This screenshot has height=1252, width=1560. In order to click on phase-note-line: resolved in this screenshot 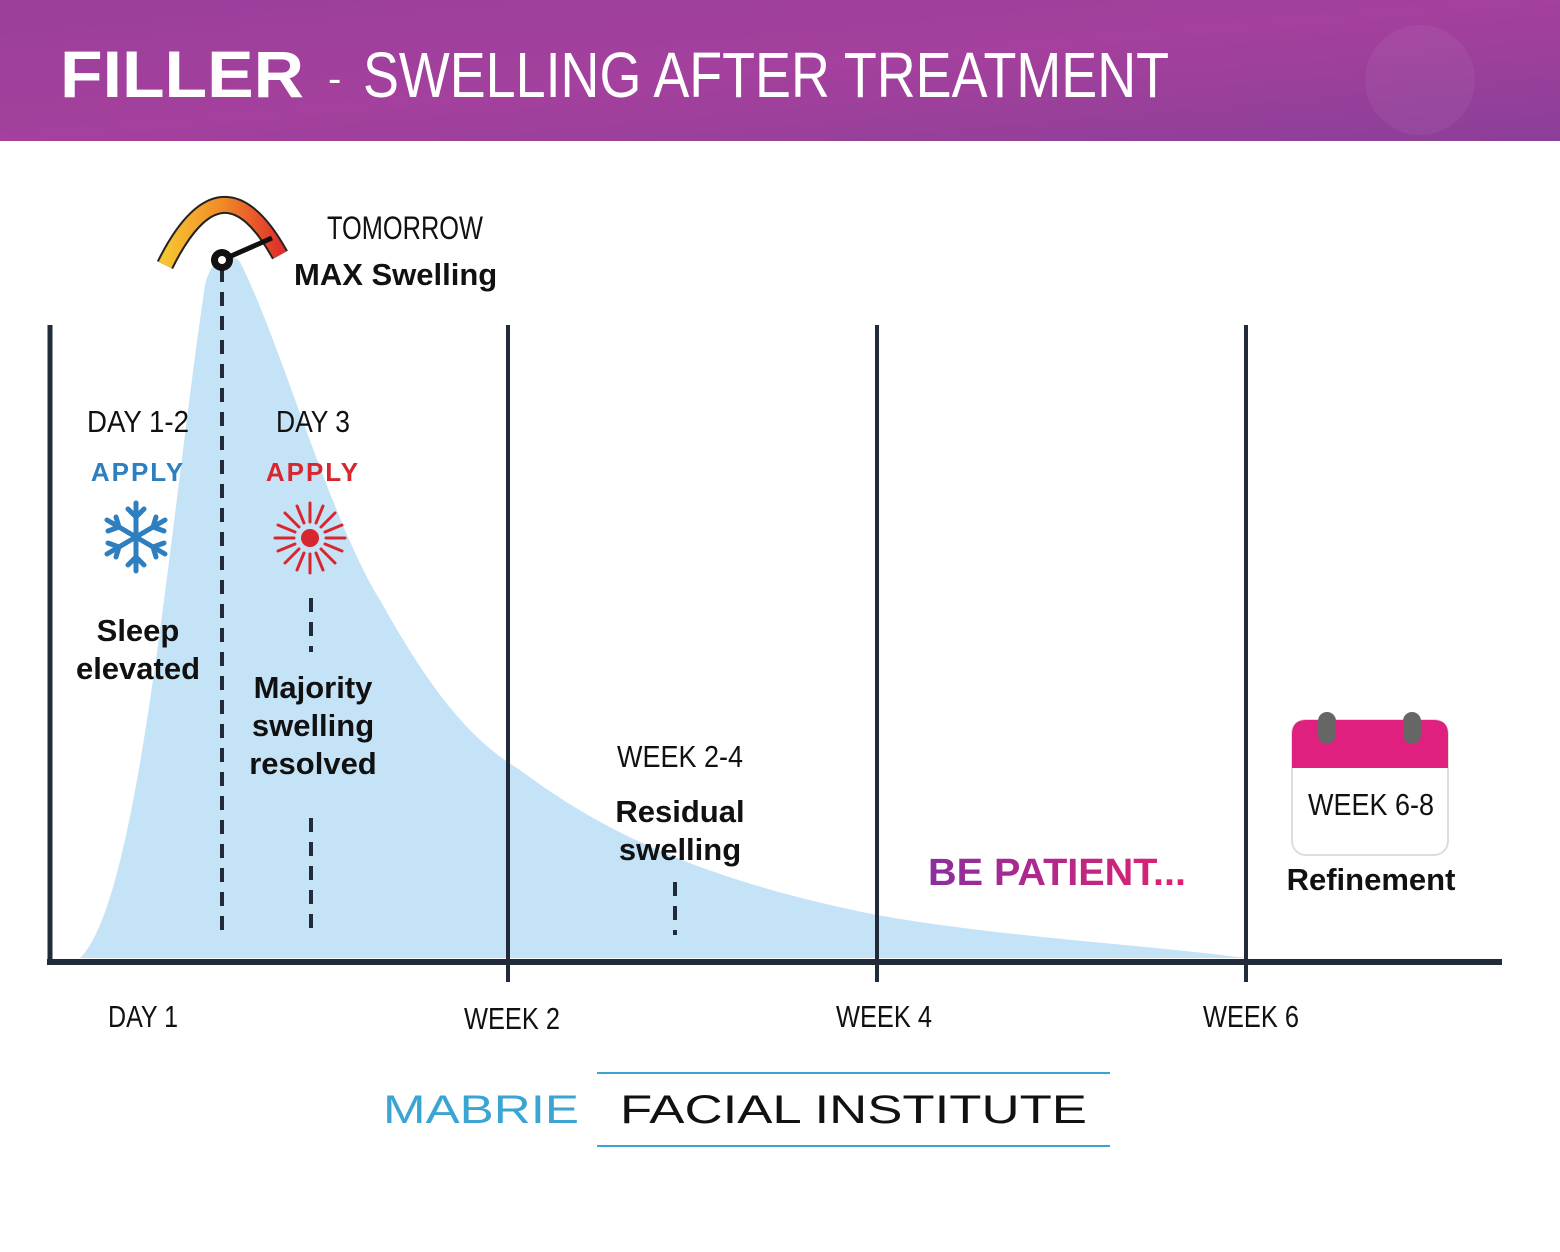, I will do `click(313, 763)`.